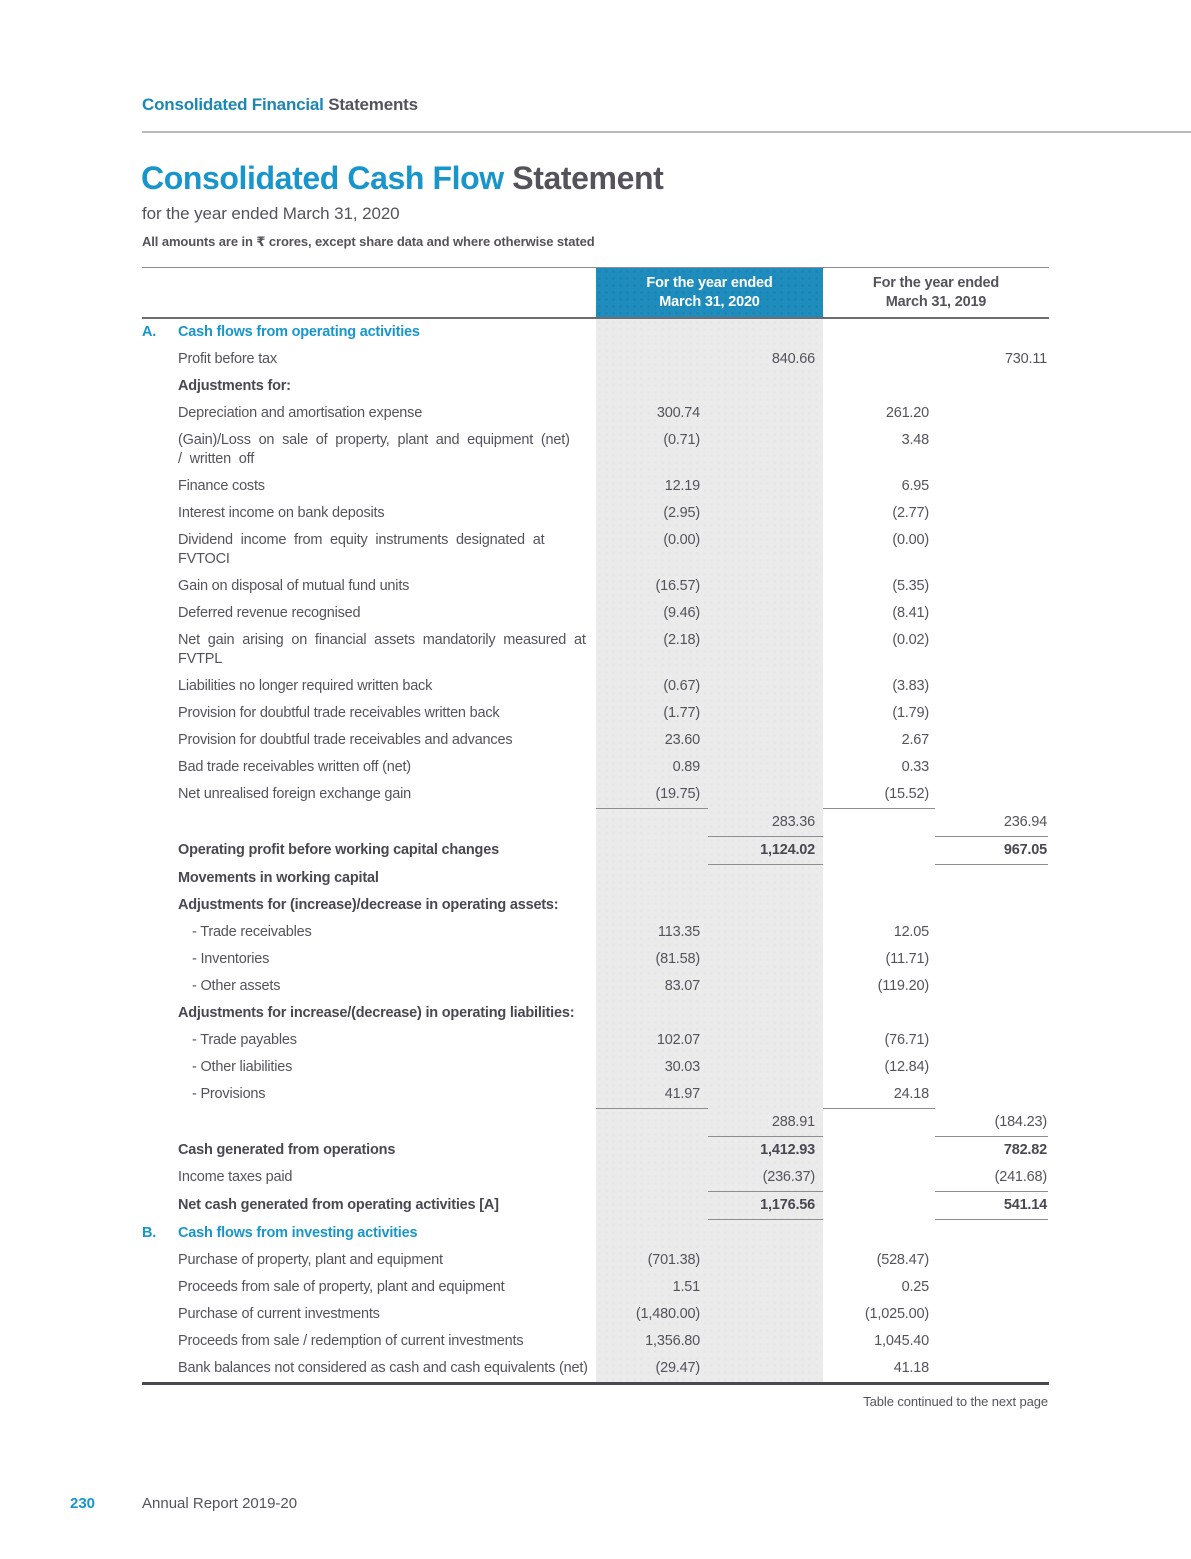 The width and height of the screenshot is (1191, 1559). What do you see at coordinates (369, 359) in the screenshot?
I see `row-label-cell: Profit before tax` at bounding box center [369, 359].